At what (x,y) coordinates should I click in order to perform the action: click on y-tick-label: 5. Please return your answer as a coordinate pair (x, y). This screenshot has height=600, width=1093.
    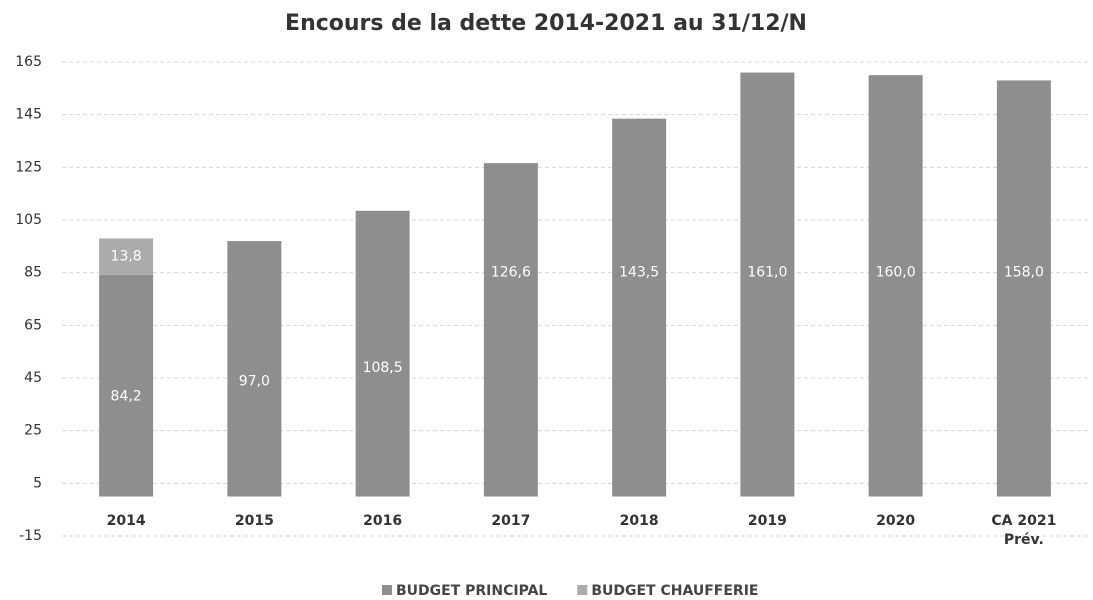
    Looking at the image, I should click on (37, 483).